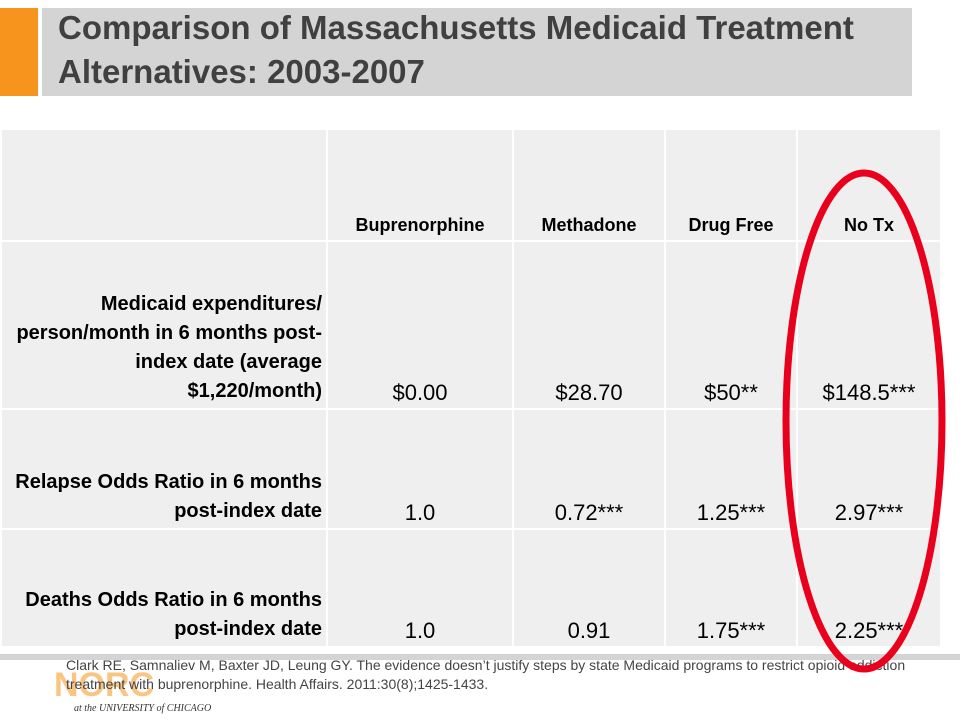 This screenshot has height=720, width=960. What do you see at coordinates (420, 325) in the screenshot?
I see `table-cell: $0.00` at bounding box center [420, 325].